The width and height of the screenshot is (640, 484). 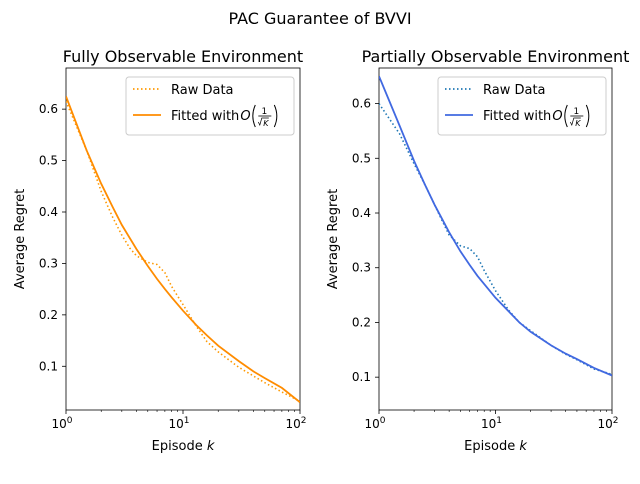 What do you see at coordinates (183, 56) in the screenshot?
I see `chart-title: Fully Observable Environment` at bounding box center [183, 56].